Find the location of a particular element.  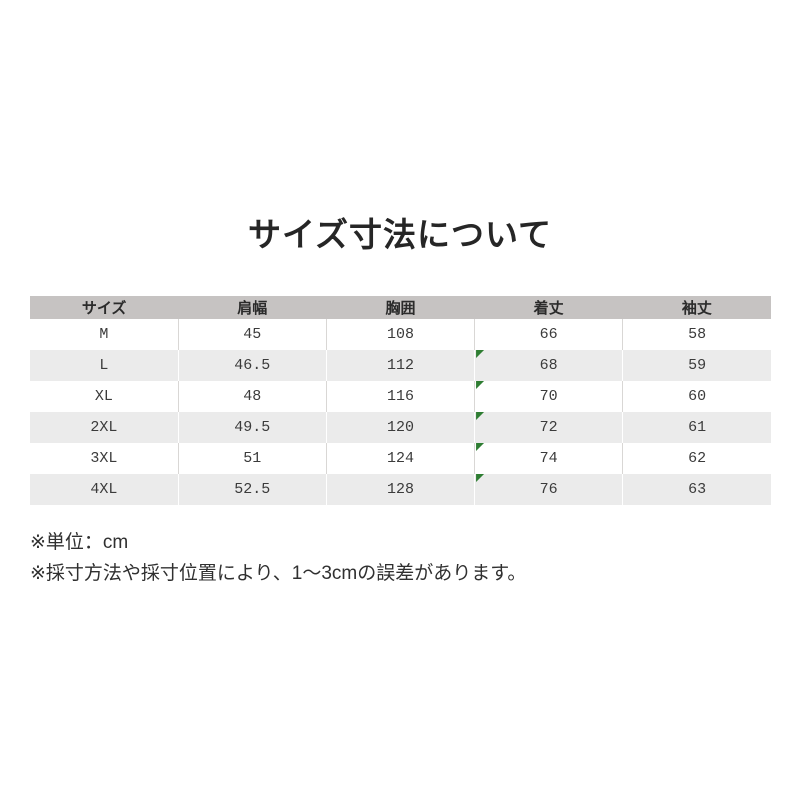

cell-shoulder: 45 is located at coordinates (252, 334).